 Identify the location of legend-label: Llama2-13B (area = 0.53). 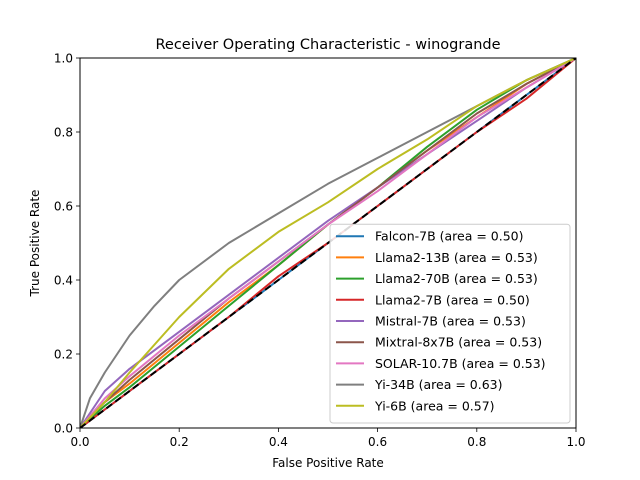
(456, 257).